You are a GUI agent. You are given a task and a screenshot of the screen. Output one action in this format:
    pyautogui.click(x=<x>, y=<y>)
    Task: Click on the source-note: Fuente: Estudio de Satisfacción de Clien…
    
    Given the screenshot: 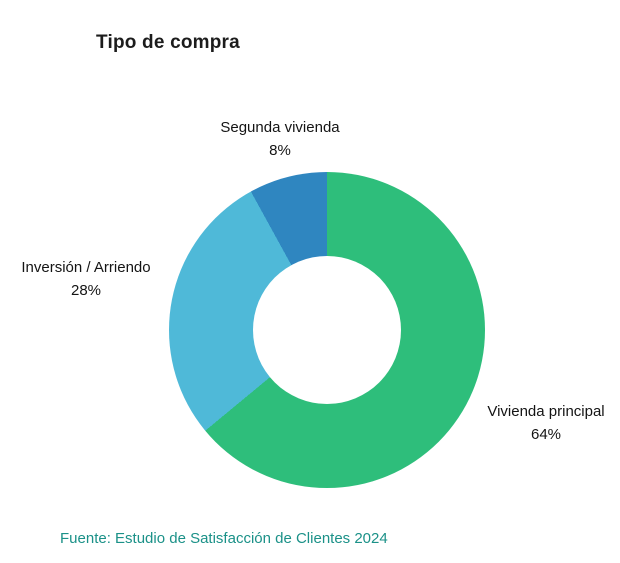 What is the action you would take?
    pyautogui.click(x=224, y=538)
    